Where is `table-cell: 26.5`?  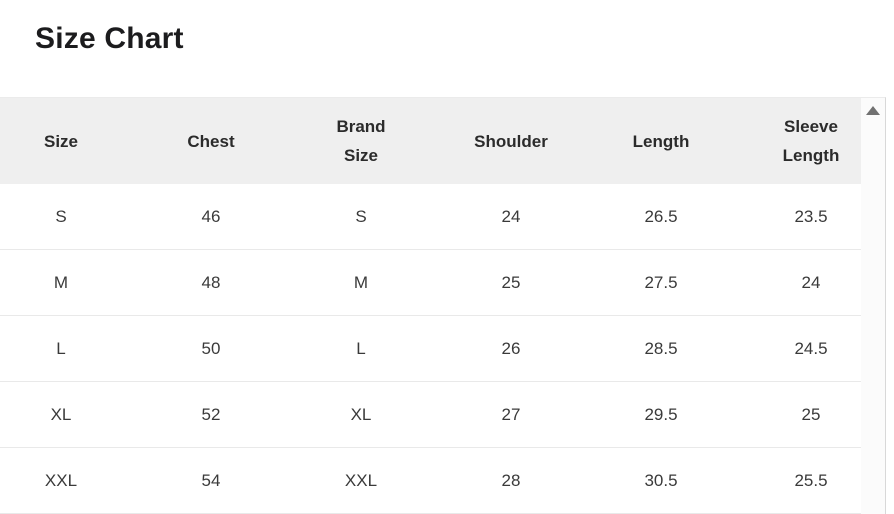
table-cell: 26.5 is located at coordinates (661, 217).